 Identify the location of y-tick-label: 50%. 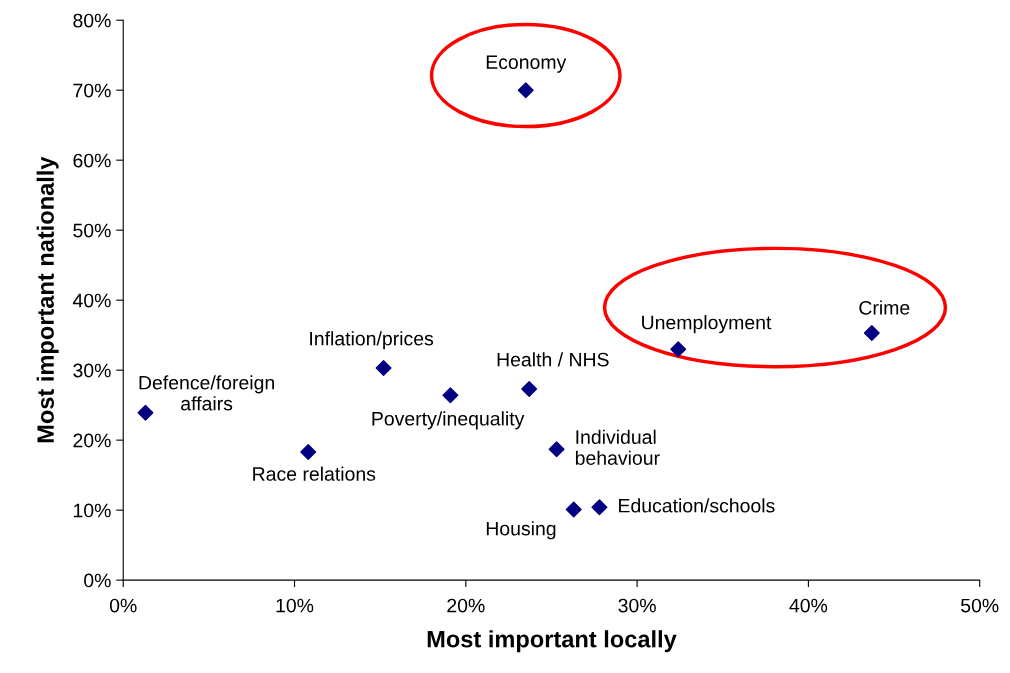
(92, 230).